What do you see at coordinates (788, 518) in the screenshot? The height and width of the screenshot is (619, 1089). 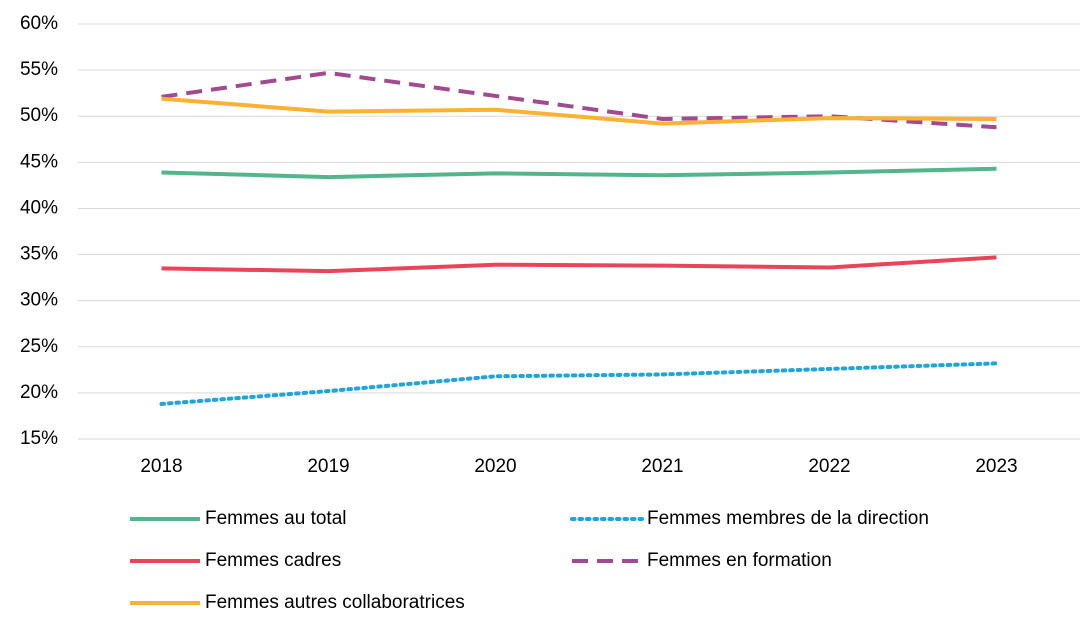 I see `legend-label: Femmes membres de la direction` at bounding box center [788, 518].